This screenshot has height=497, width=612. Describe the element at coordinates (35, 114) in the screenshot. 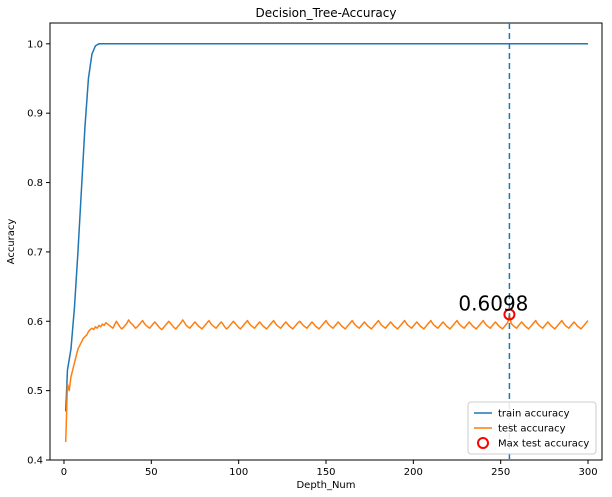

I see `y-tick-label: 0.9` at that location.